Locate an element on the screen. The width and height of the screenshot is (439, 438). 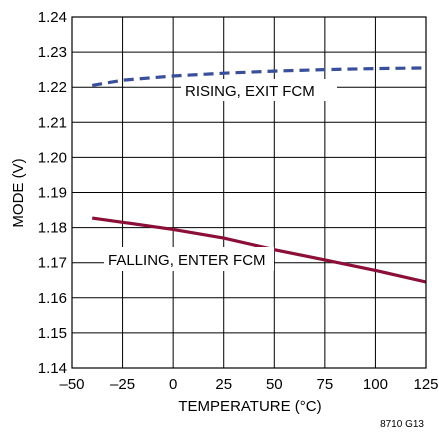
x-tick-label: 25 is located at coordinates (223, 384).